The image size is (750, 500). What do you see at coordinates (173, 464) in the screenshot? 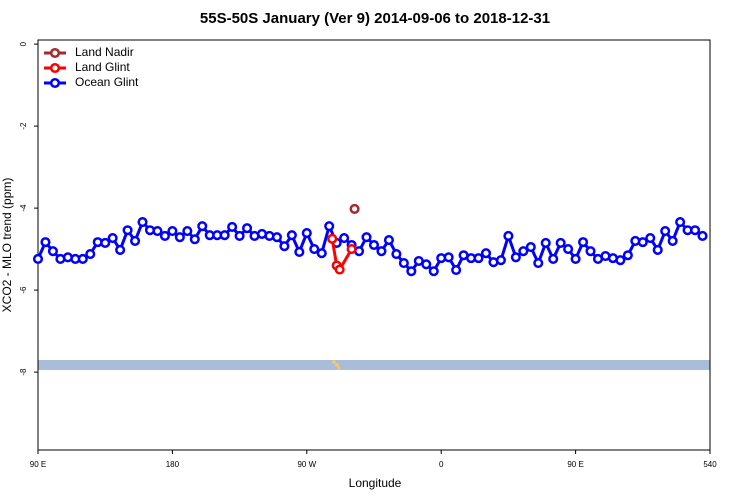
I see `x-tick-label: 180` at bounding box center [173, 464].